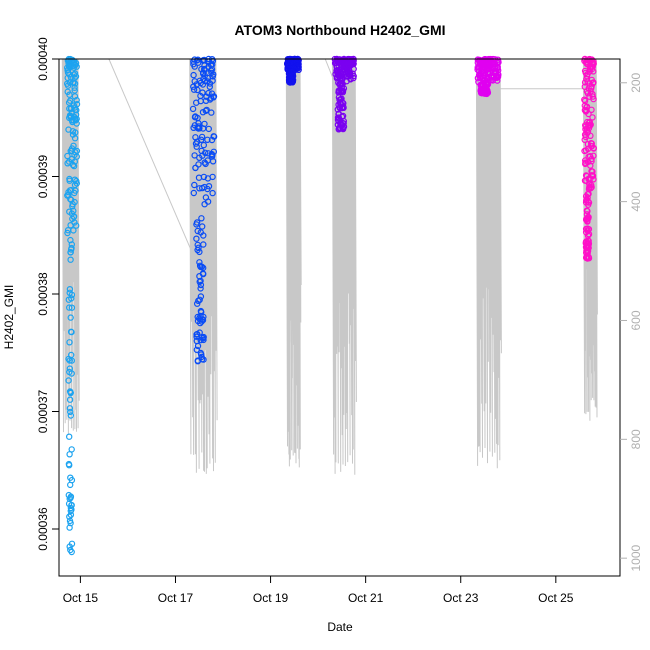 This screenshot has width=650, height=650. What do you see at coordinates (636, 439) in the screenshot?
I see `y2-tick-label: 800` at bounding box center [636, 439].